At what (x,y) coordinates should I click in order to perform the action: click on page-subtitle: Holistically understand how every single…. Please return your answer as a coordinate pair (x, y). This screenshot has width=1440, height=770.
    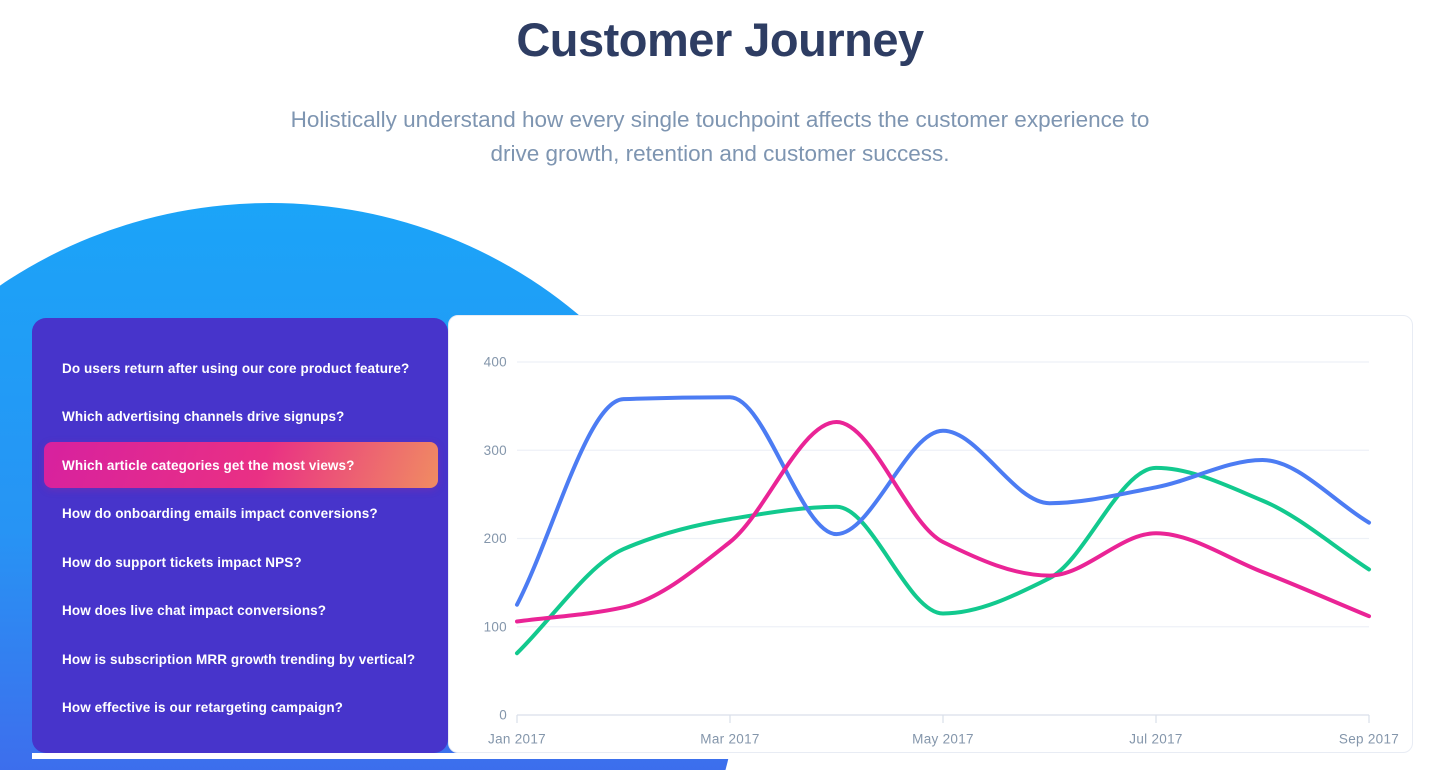
    Looking at the image, I should click on (720, 137).